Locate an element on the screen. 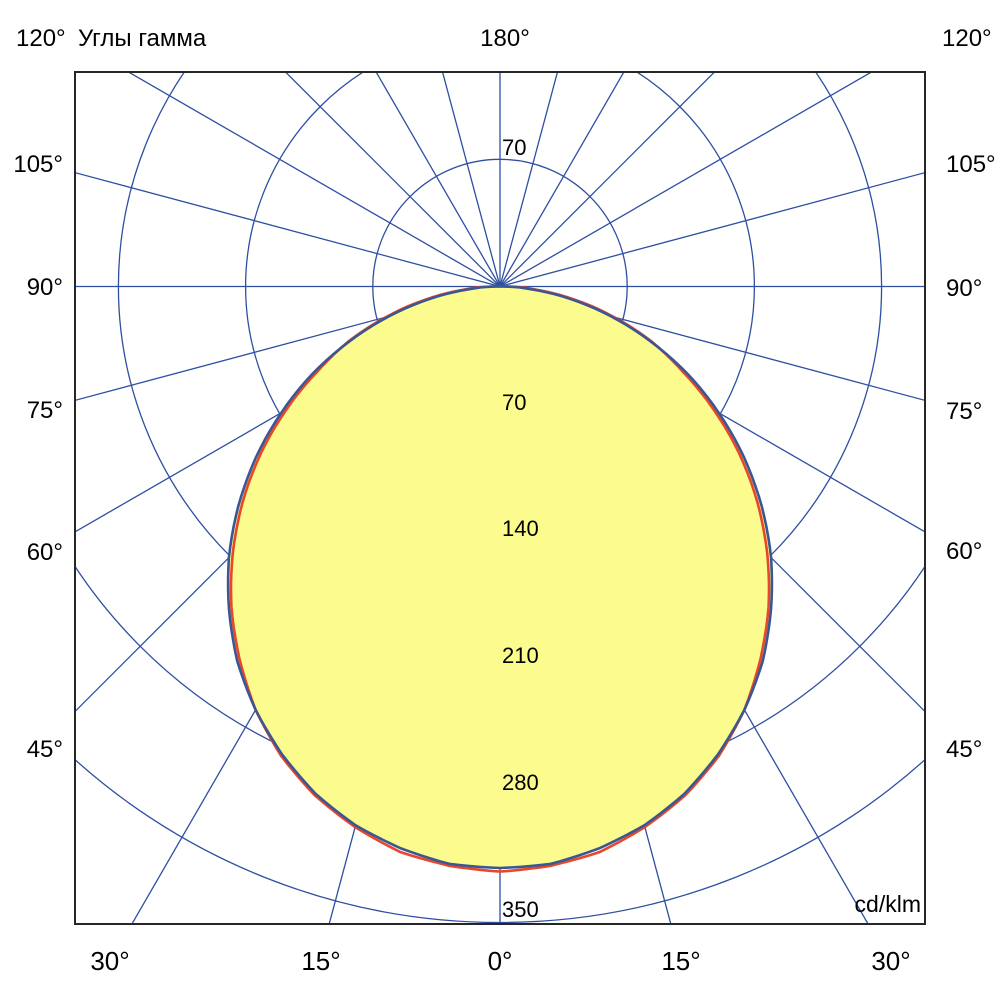 The image size is (1000, 1000). ring-label-350: 350 is located at coordinates (520, 909).